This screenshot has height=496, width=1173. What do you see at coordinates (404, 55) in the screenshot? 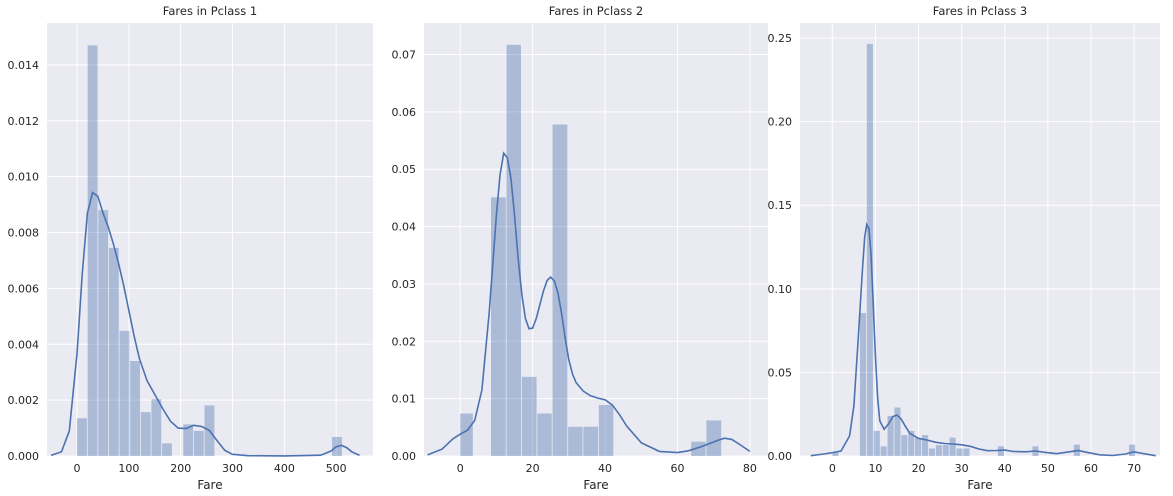
I see `y-tick-label: 0.07` at bounding box center [404, 55].